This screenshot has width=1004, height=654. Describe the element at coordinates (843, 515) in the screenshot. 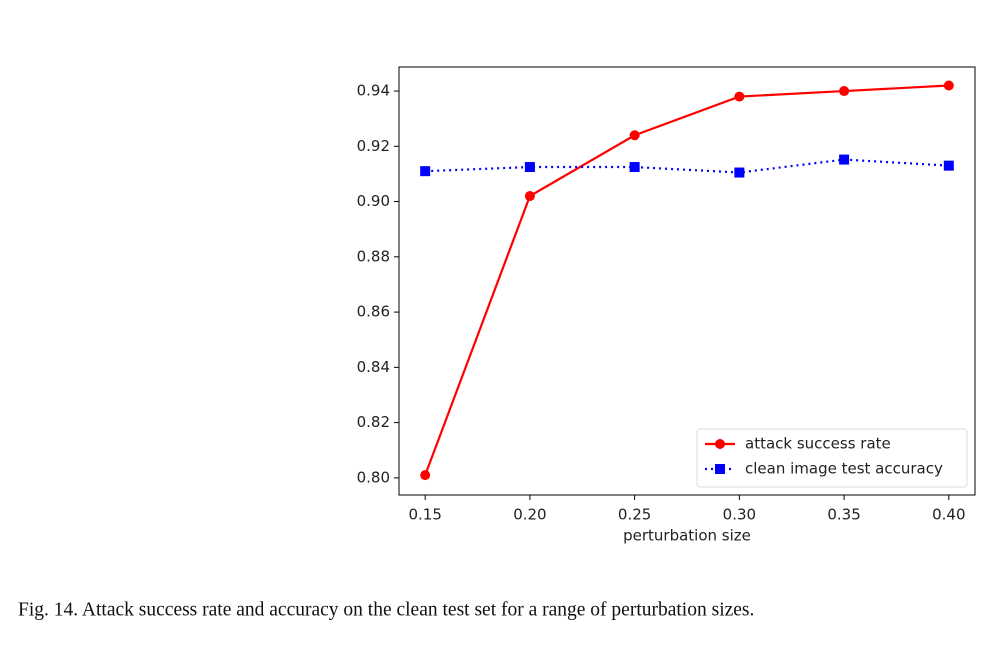

I see `x-tick-label: 0.35` at that location.